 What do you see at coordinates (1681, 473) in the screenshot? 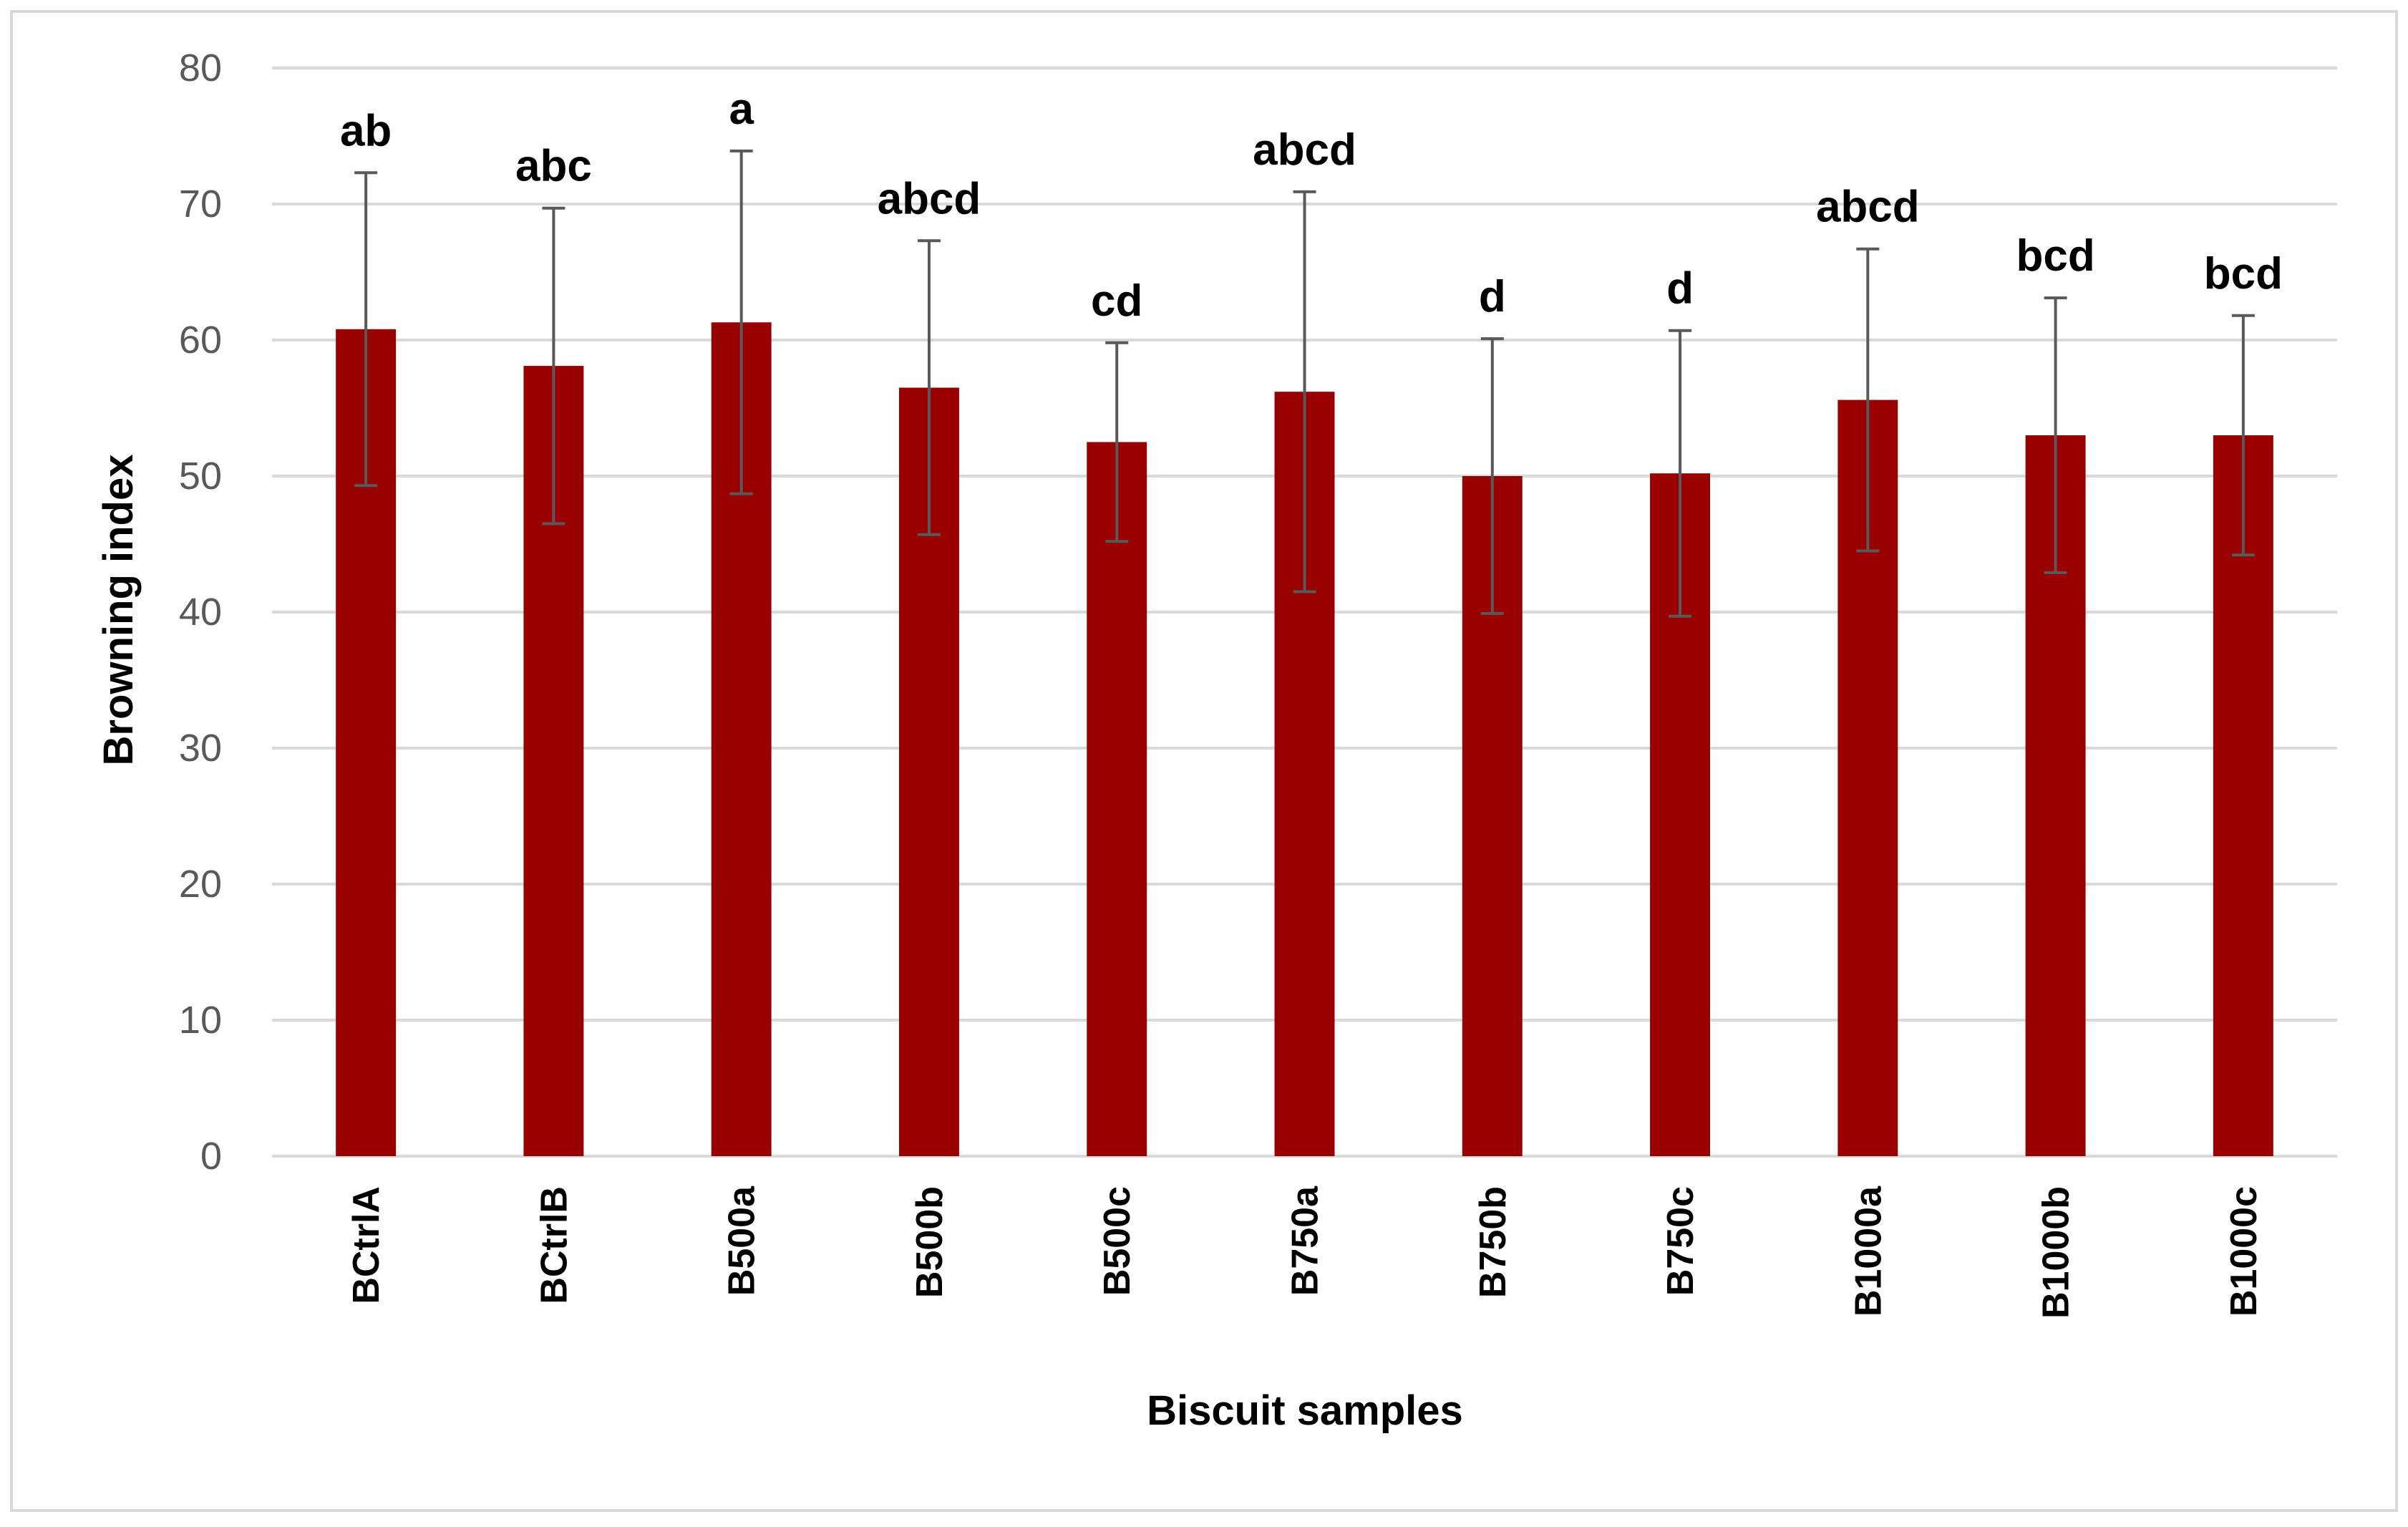
I see `error-bar-B750c` at bounding box center [1681, 473].